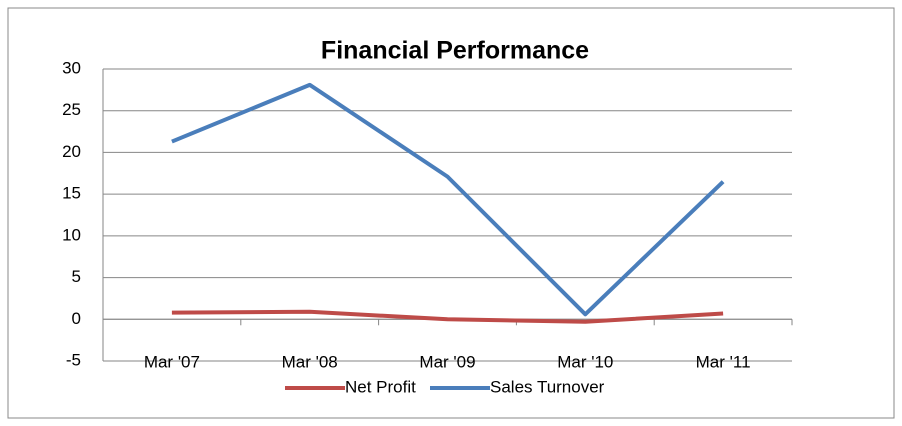 The height and width of the screenshot is (426, 902). Describe the element at coordinates (447, 361) in the screenshot. I see `x-tick-label: Mar '09` at that location.